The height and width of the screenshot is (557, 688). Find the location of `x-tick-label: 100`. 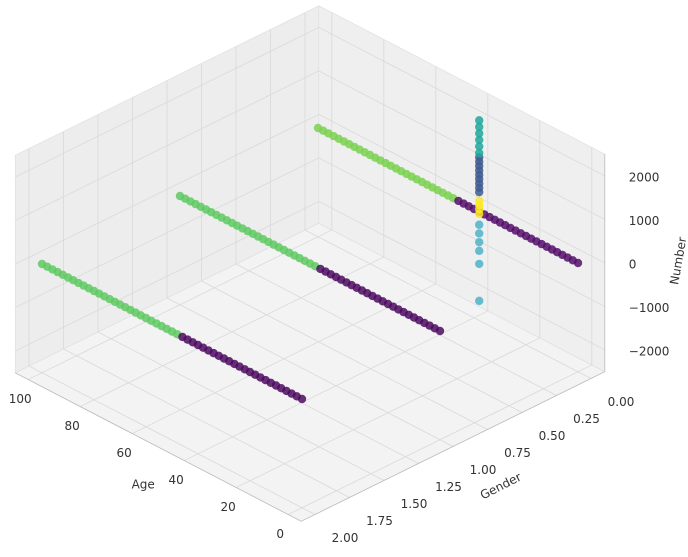

x-tick-label: 100 is located at coordinates (20, 399).